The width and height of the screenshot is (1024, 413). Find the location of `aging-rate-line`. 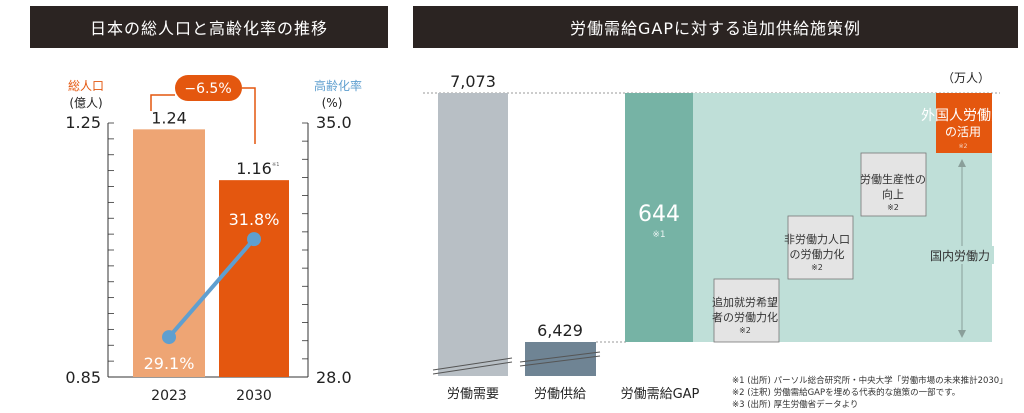

aging-rate-line is located at coordinates (211, 288).